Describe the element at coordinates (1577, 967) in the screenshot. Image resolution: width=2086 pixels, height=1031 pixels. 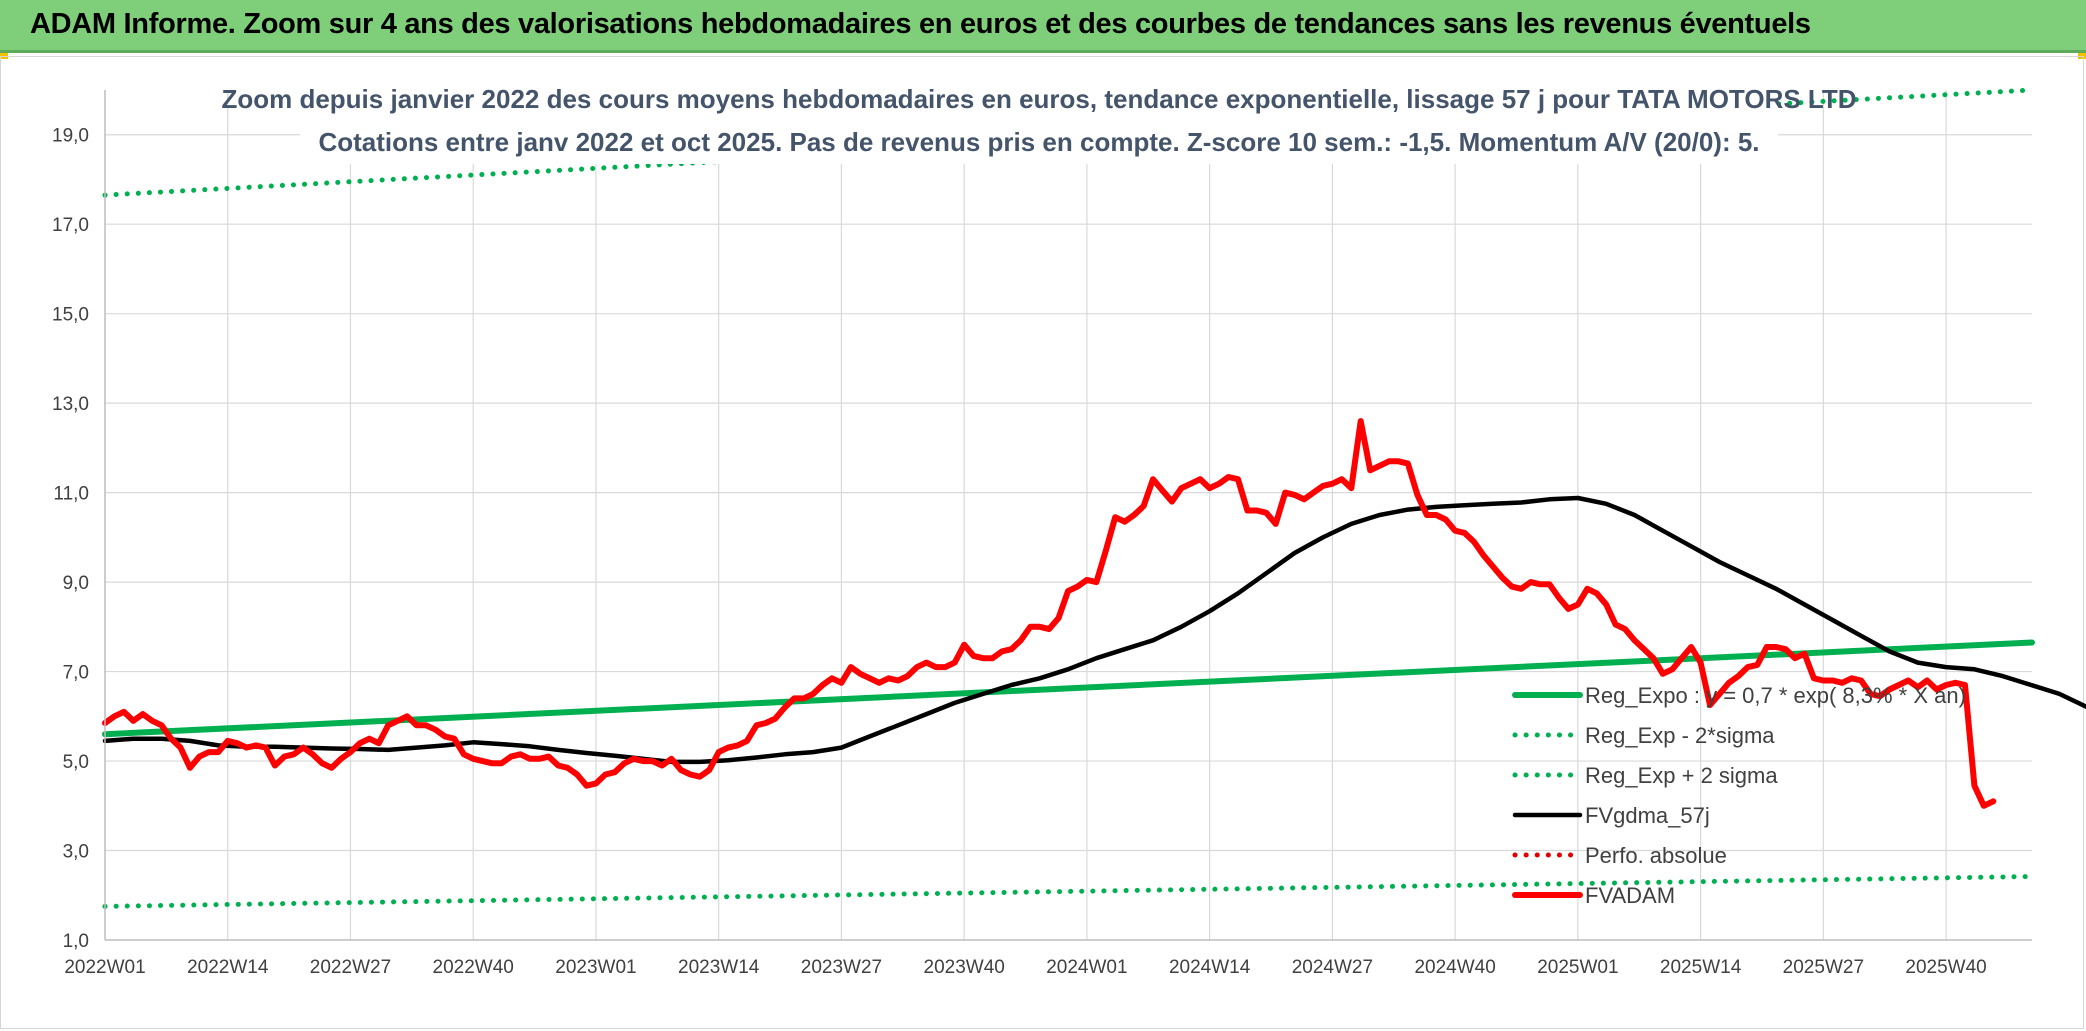
I see `x-tick-label: 2025W01` at that location.